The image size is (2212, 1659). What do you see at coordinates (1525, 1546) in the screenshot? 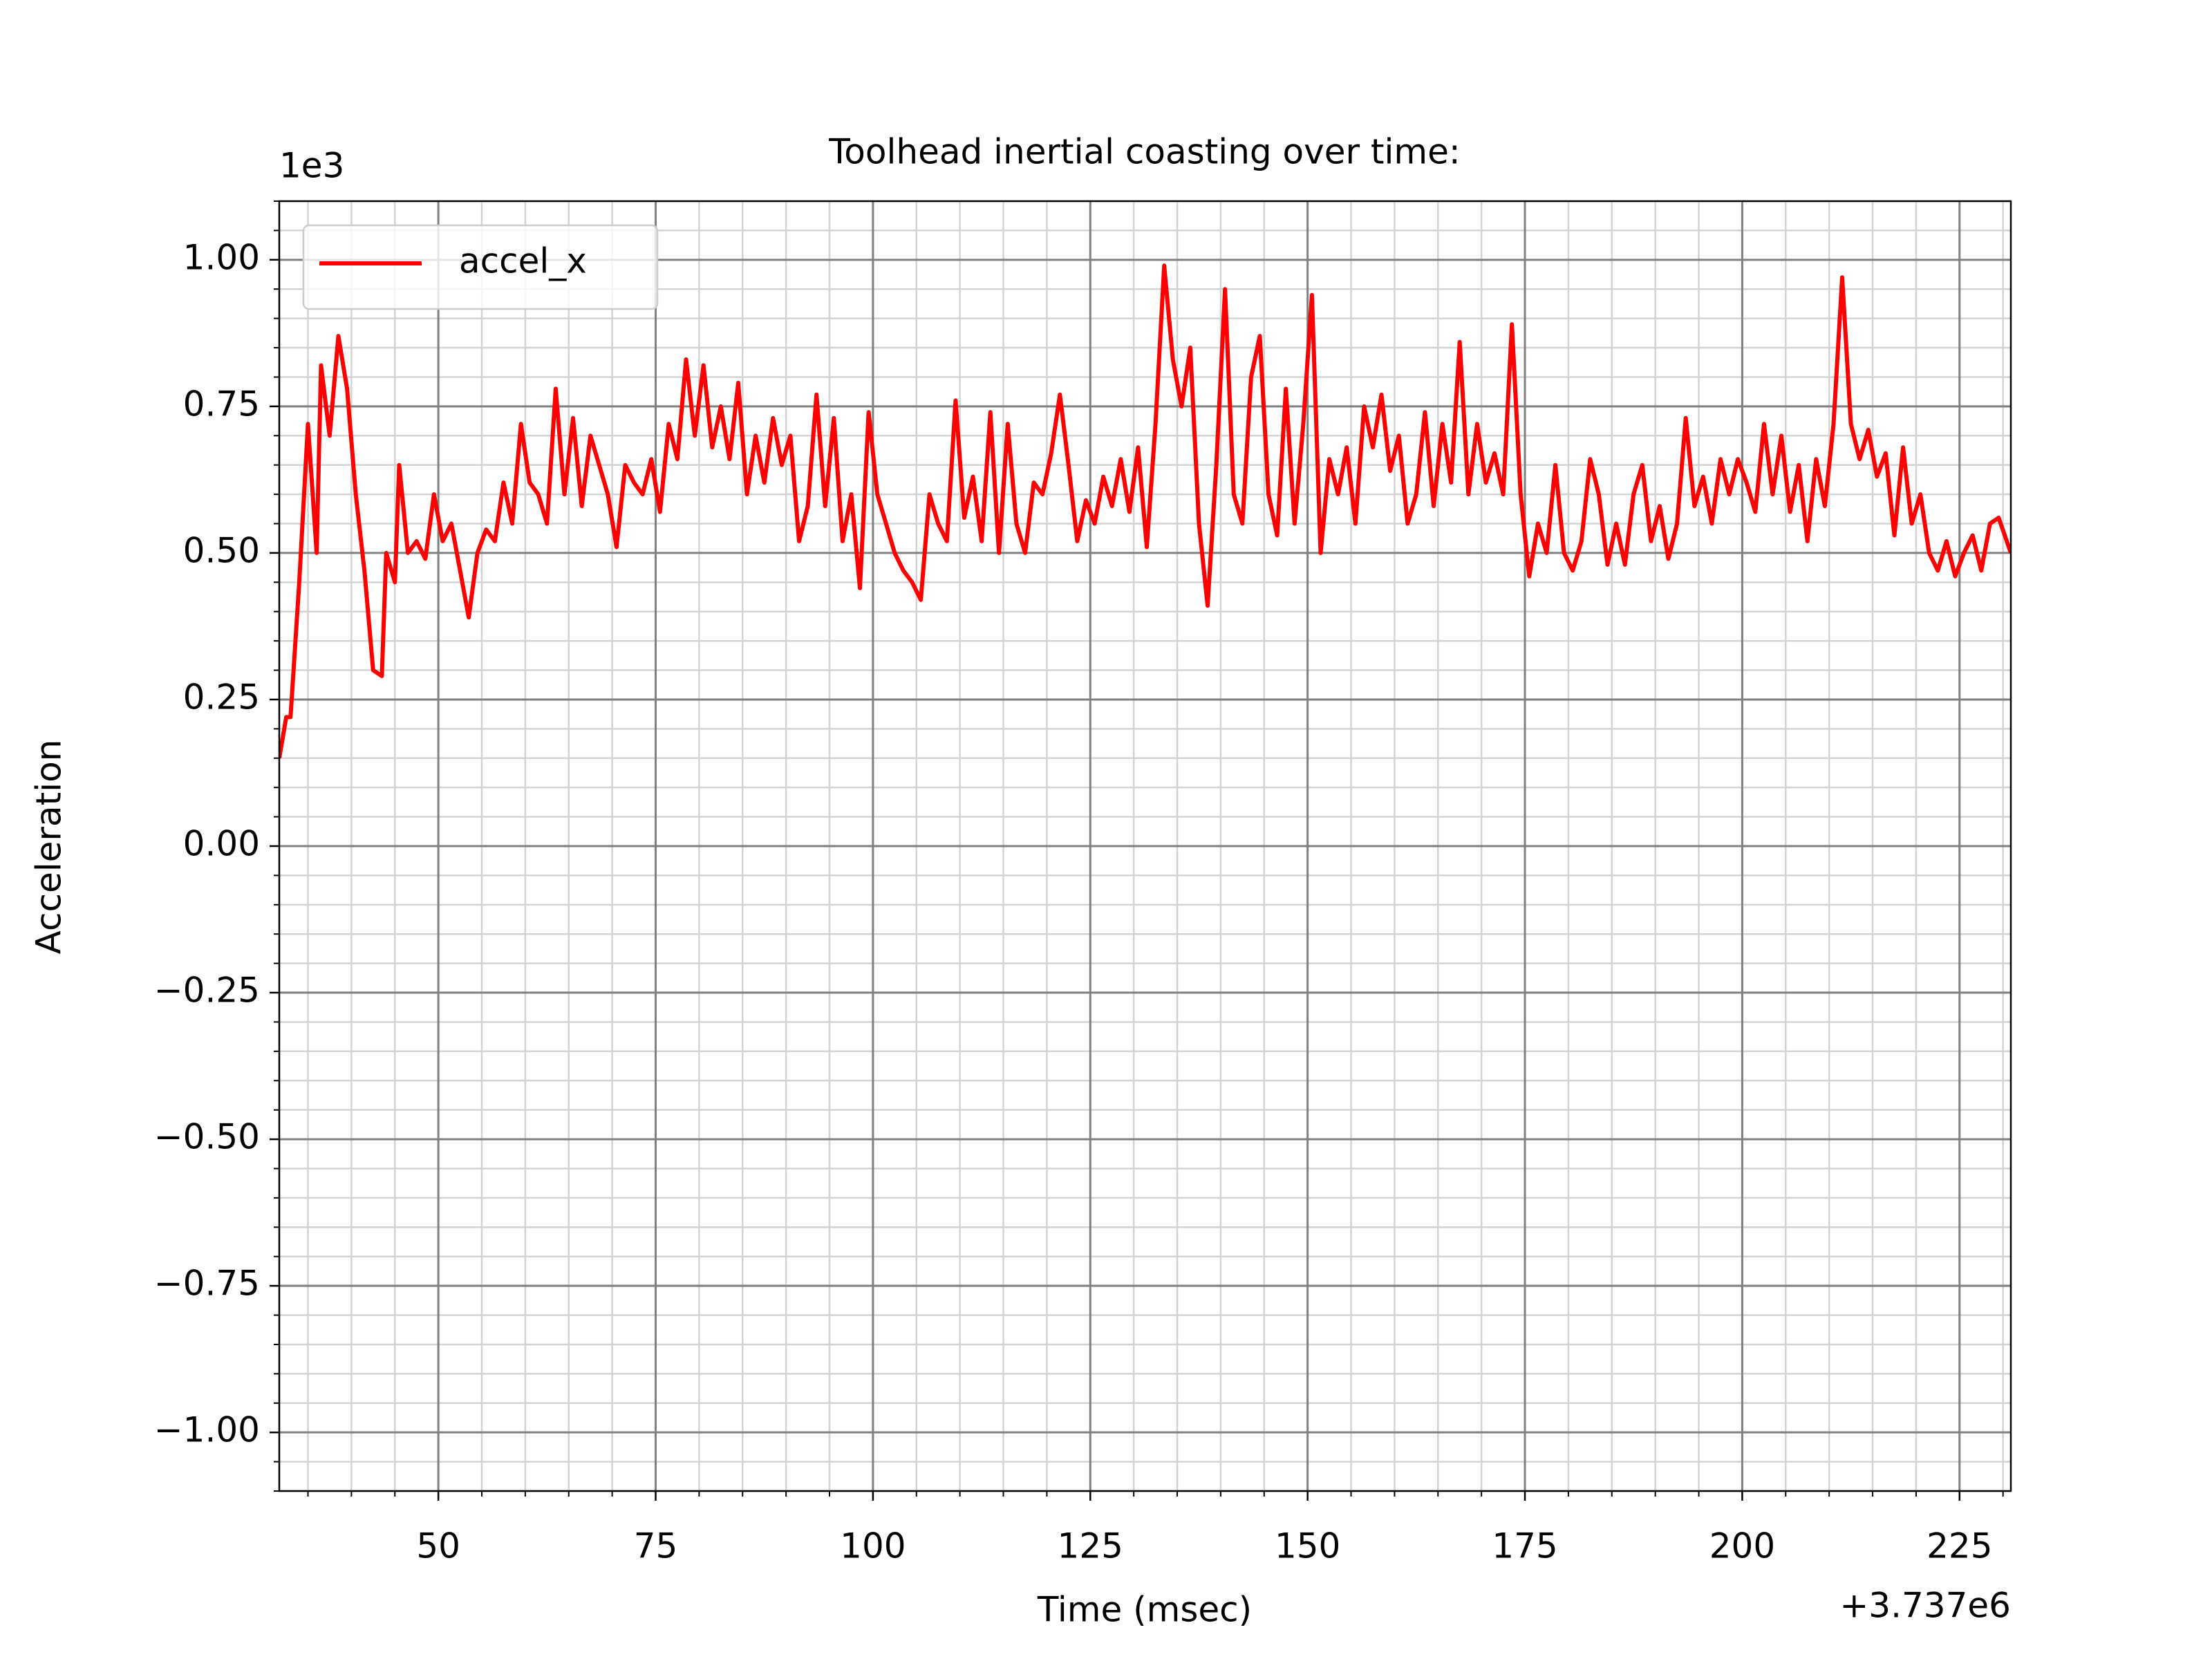
I see `x-tick-label: 175` at bounding box center [1525, 1546].